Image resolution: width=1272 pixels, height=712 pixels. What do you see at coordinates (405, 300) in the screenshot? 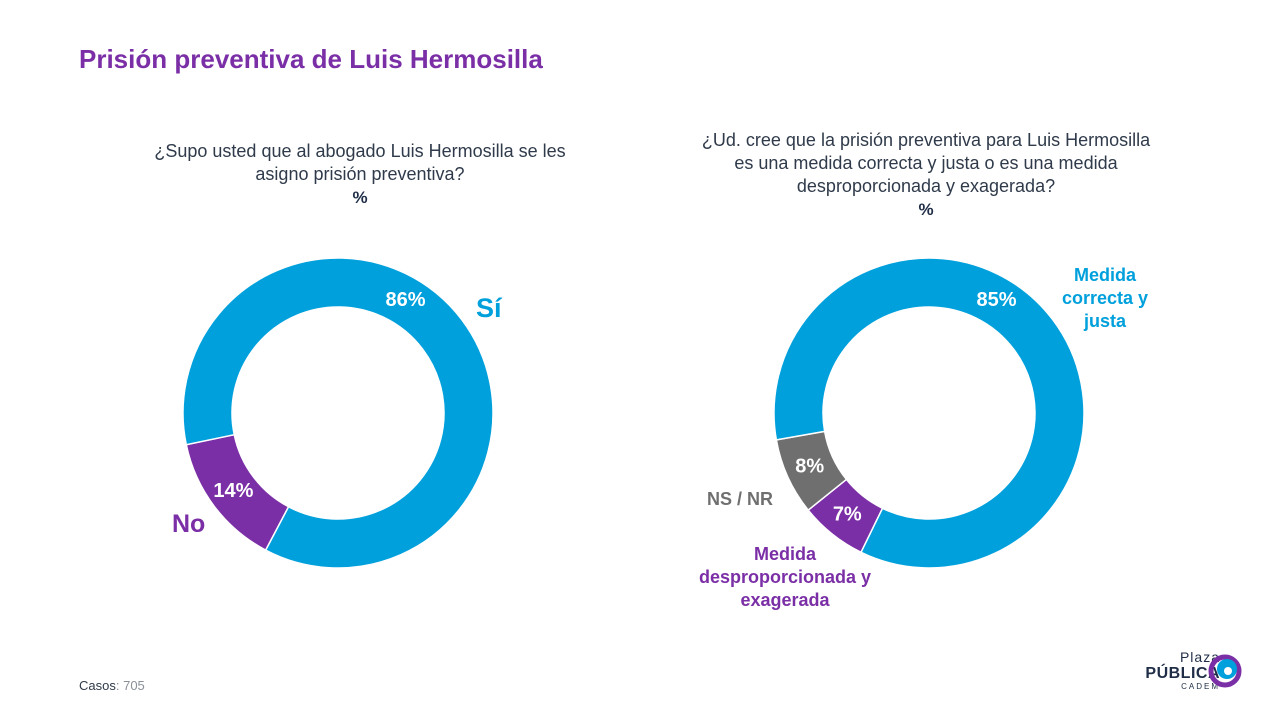
I see `chart-1-value-label-0: 86%` at bounding box center [405, 300].